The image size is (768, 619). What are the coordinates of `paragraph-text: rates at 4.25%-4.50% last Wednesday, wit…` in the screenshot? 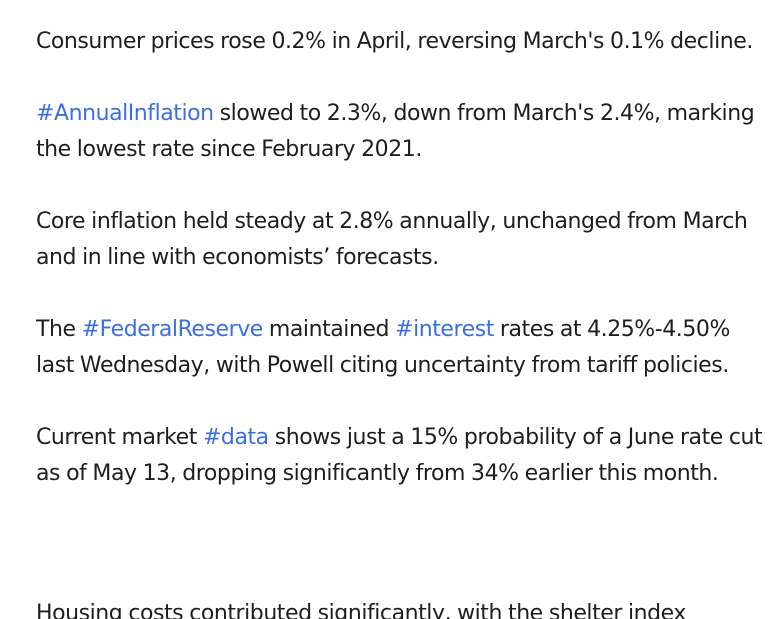 It's located at (383, 347).